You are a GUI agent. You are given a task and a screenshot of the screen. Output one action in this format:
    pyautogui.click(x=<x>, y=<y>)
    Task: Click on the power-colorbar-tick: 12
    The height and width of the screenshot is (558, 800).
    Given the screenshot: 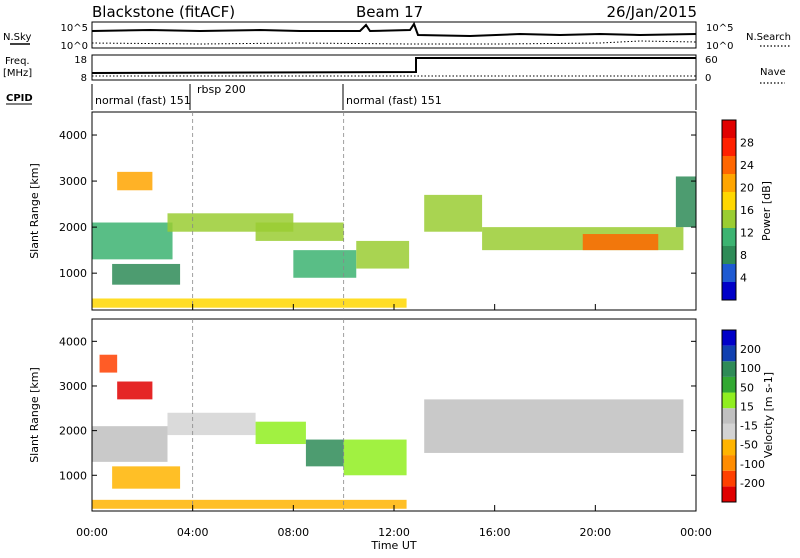 What is the action you would take?
    pyautogui.click(x=747, y=233)
    